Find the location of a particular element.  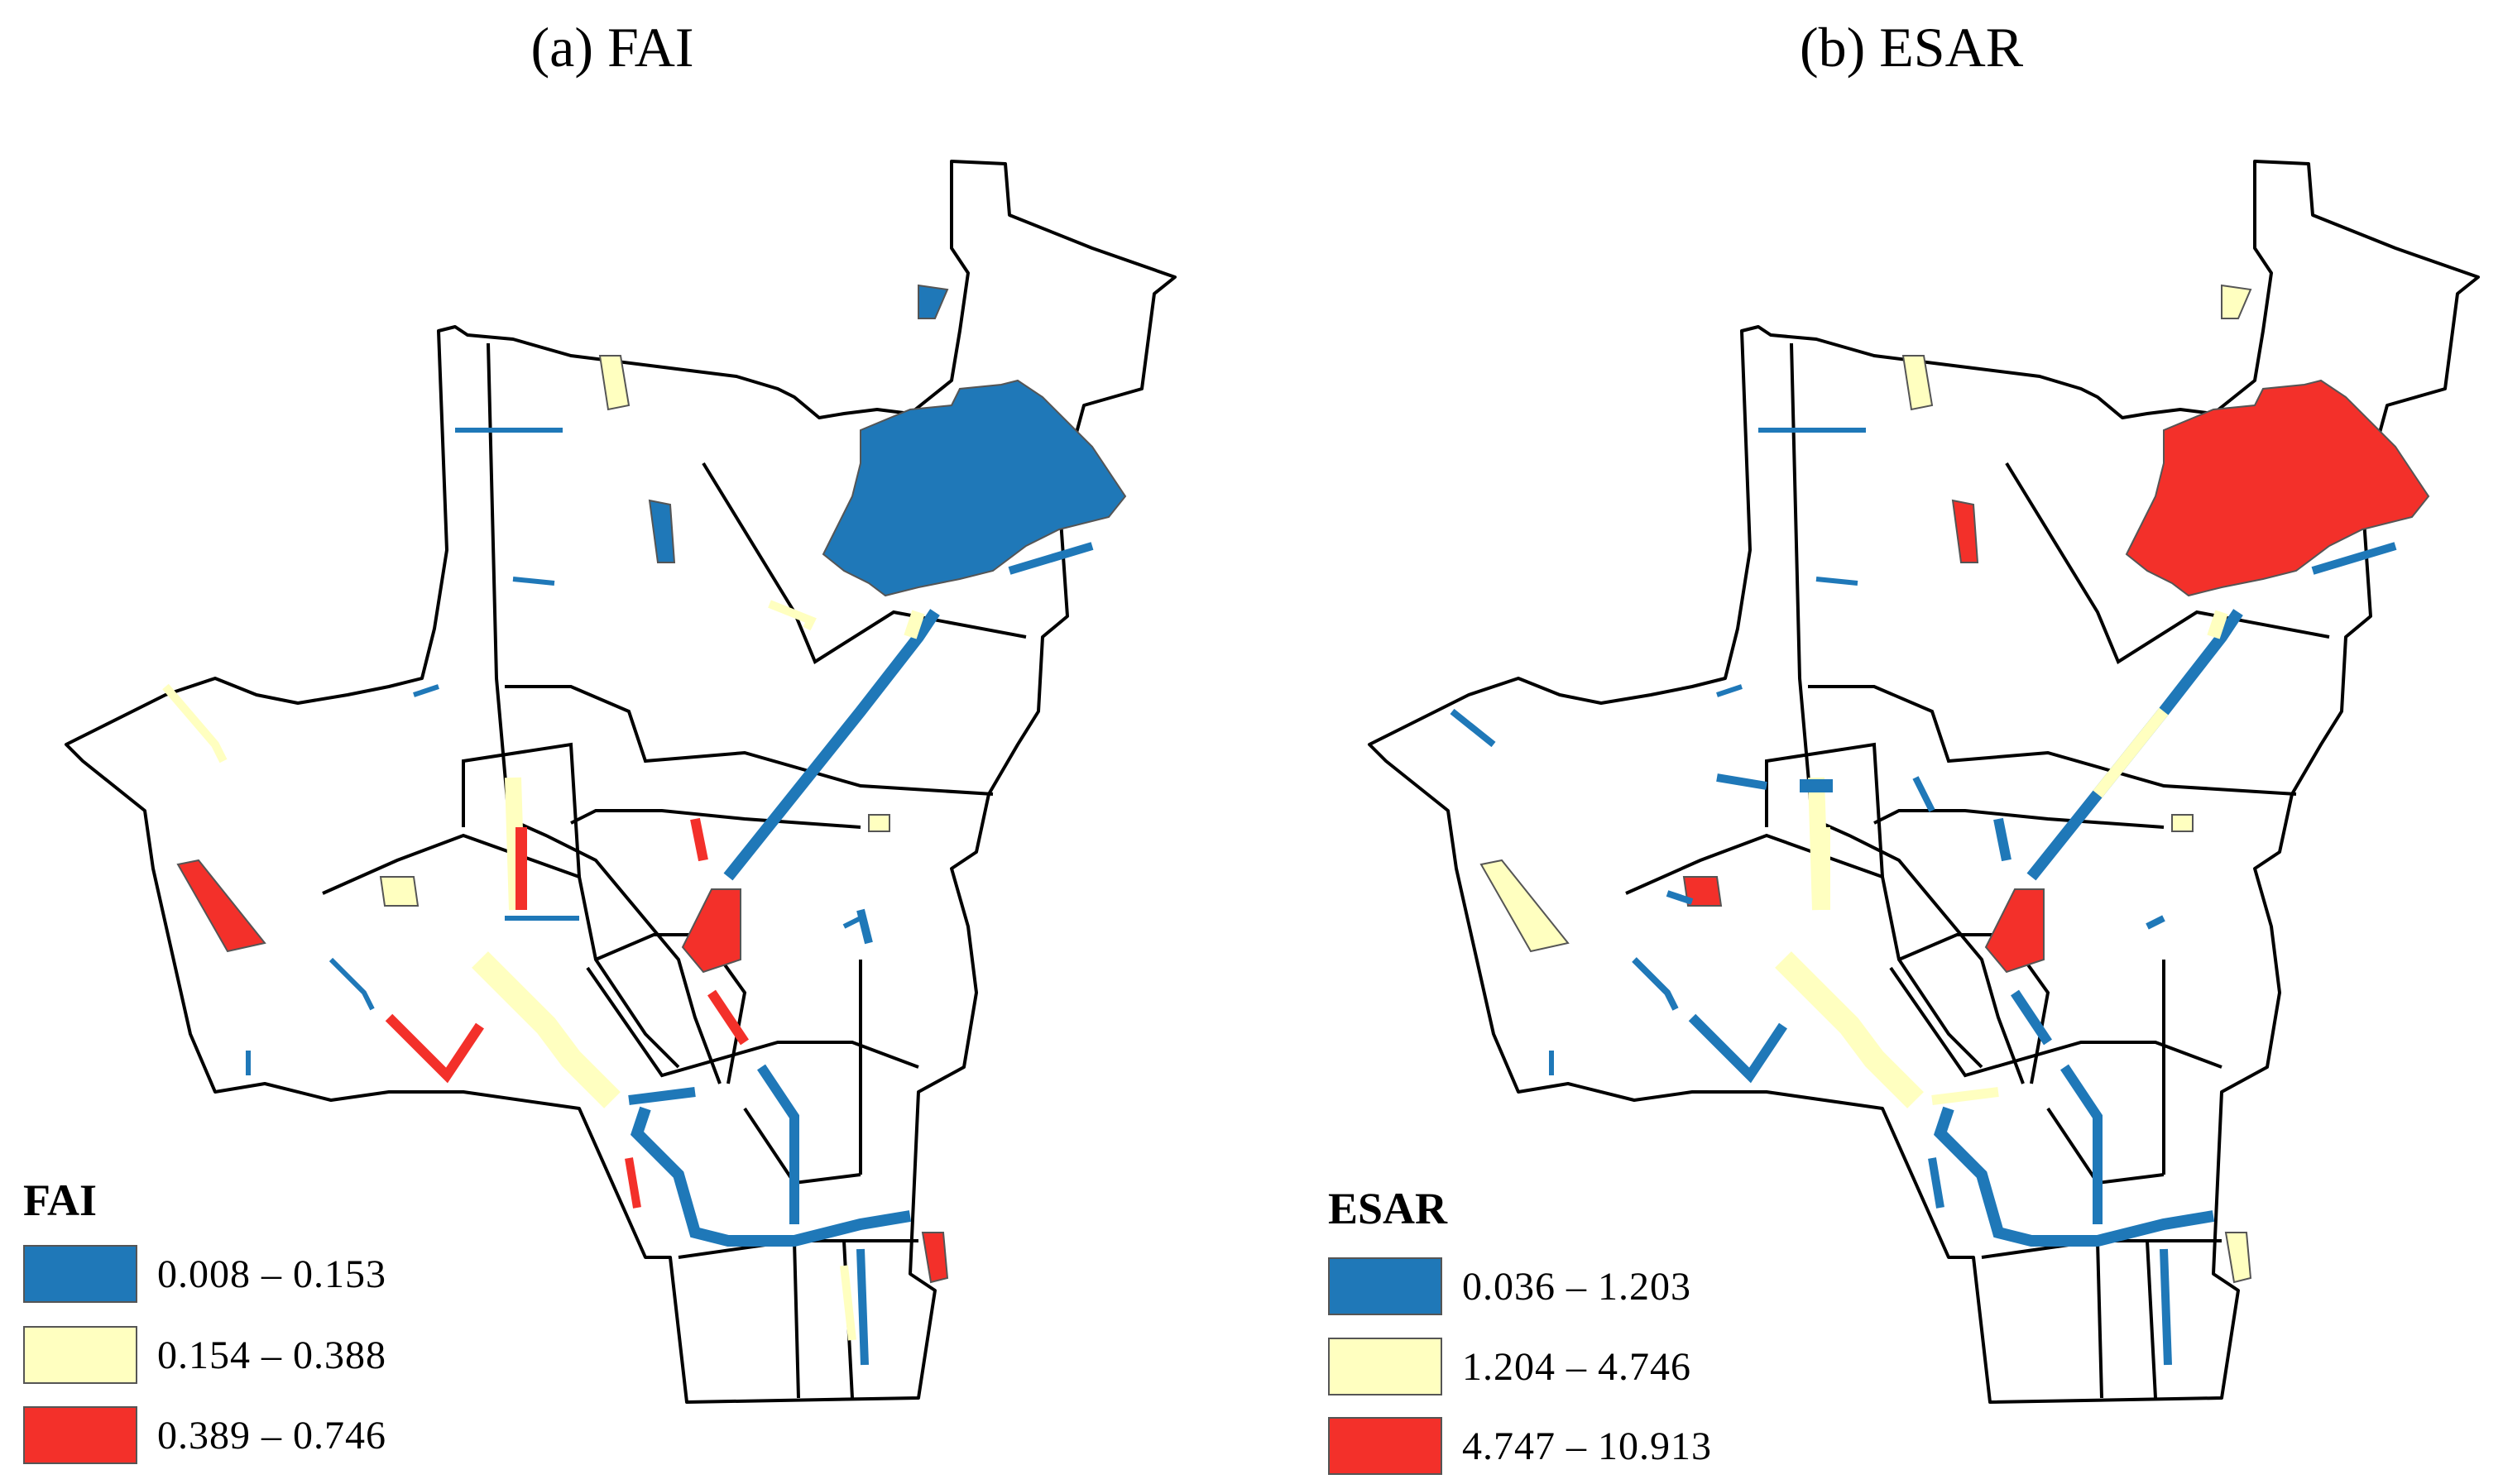

legend-a-item-3: 0.389 – 0.746 is located at coordinates (204, 1435).